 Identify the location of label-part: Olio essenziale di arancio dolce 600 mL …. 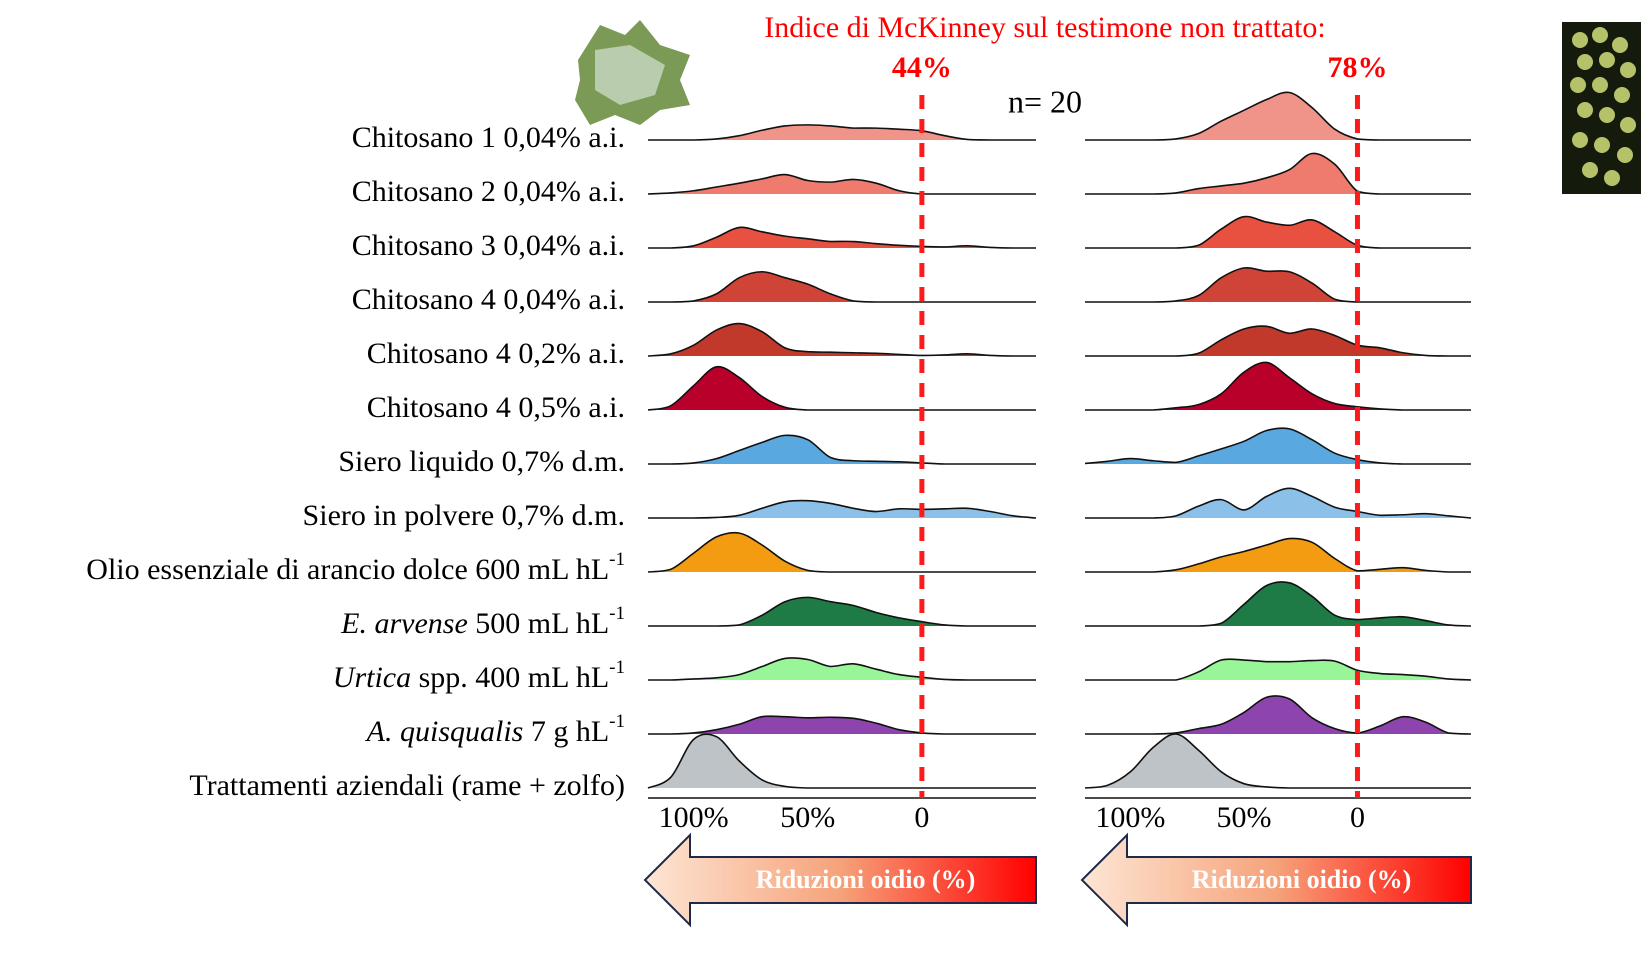
(347, 569).